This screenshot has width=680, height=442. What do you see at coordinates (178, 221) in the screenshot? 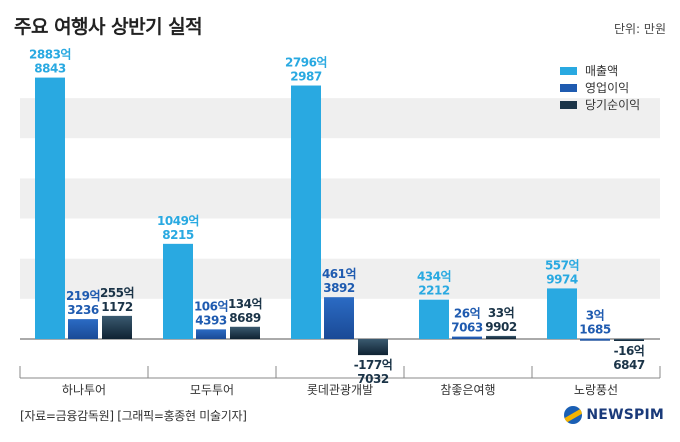
I see `data-label-revenue: 1049억` at bounding box center [178, 221].